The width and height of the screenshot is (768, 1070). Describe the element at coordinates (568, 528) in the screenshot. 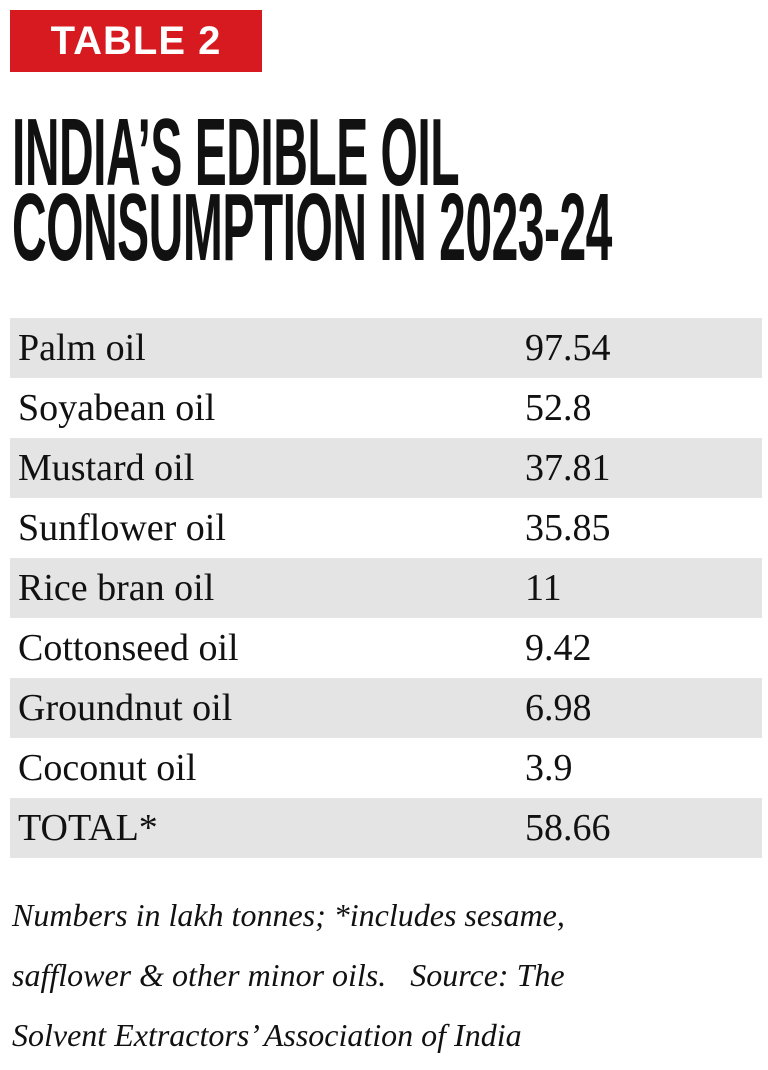

I see `oil-value: 35.85` at that location.